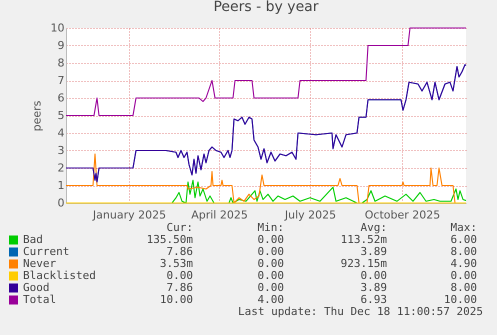 The width and height of the screenshot is (497, 335). Describe the element at coordinates (179, 227) in the screenshot. I see `text: Cur:` at that location.